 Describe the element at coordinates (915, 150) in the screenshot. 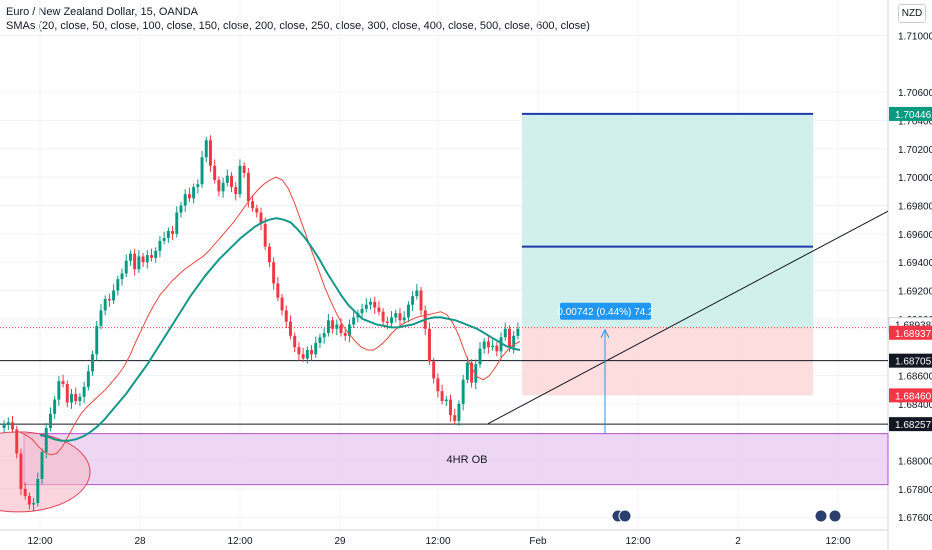

I see `y-tick-label: 1.70200` at that location.